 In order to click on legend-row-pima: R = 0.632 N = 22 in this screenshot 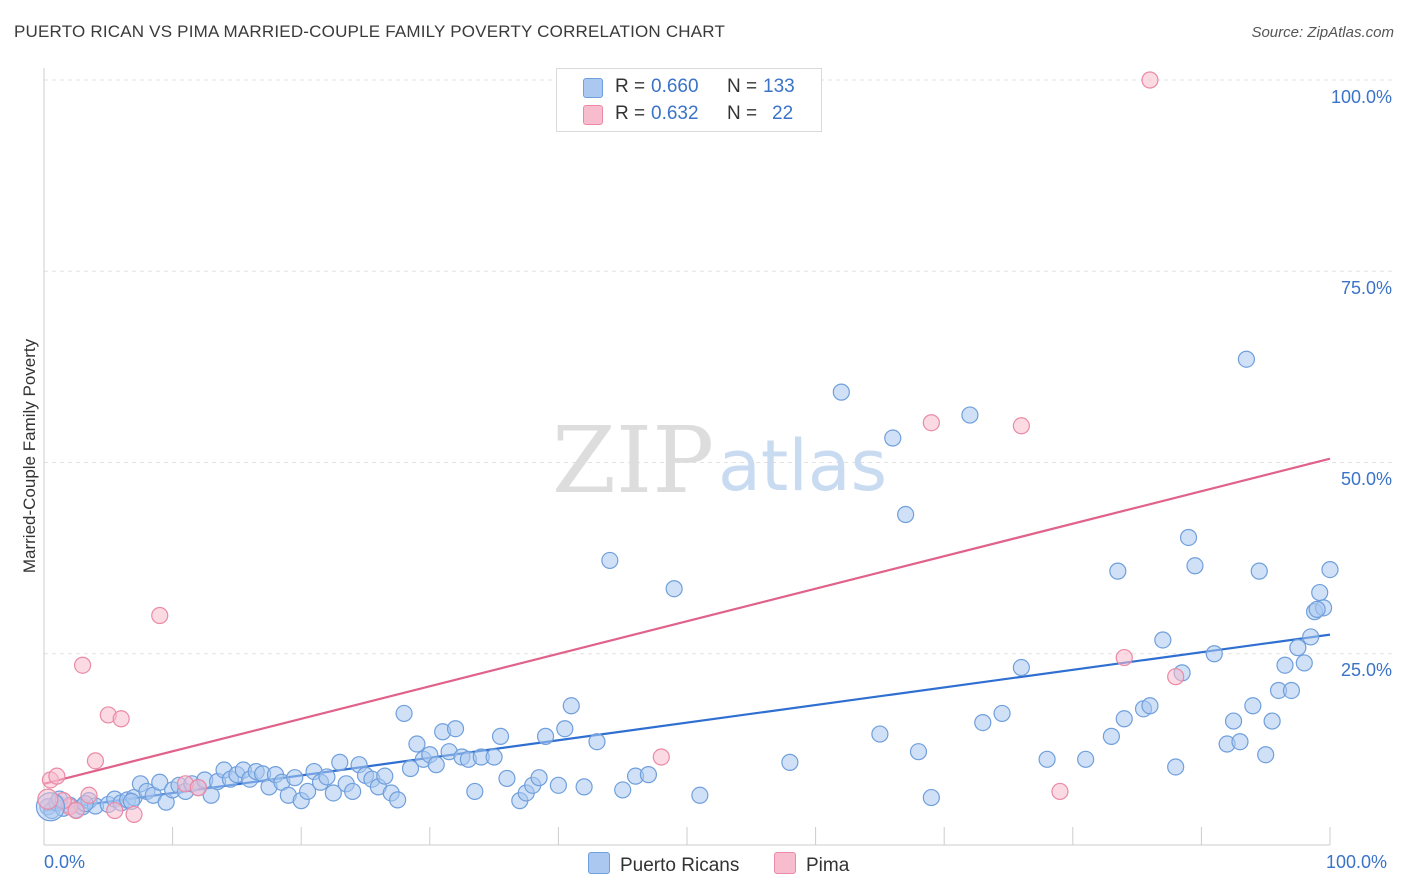, I will do `click(689, 115)`.